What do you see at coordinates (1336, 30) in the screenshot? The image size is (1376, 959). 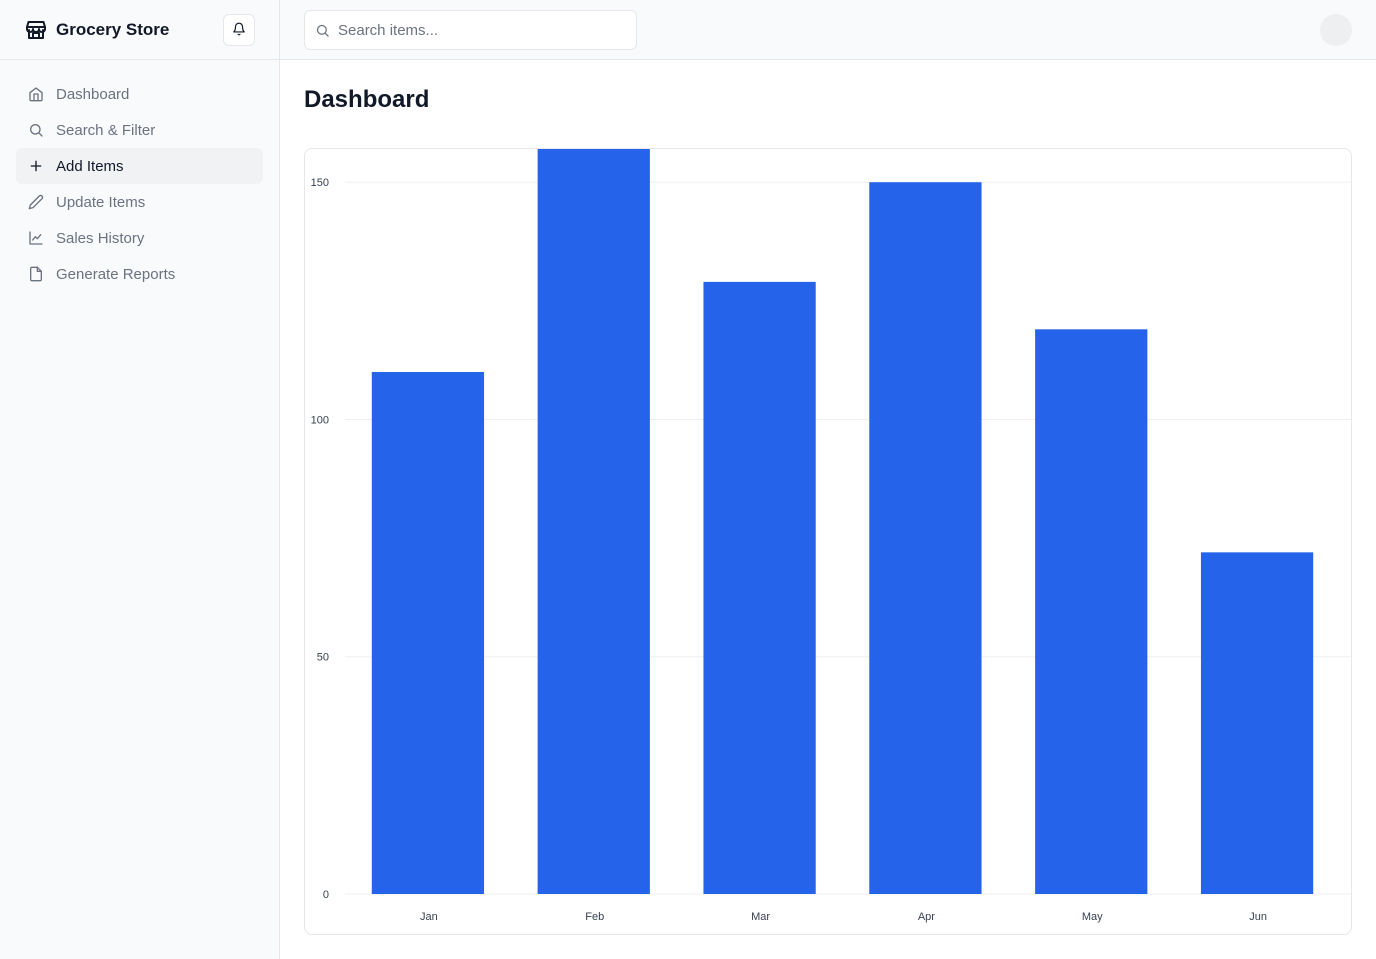 I see `avatar` at bounding box center [1336, 30].